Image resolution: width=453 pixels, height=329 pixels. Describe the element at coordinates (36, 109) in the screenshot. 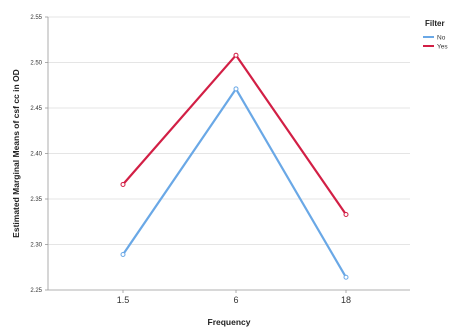

I see `y-tick-label: 2.45` at that location.